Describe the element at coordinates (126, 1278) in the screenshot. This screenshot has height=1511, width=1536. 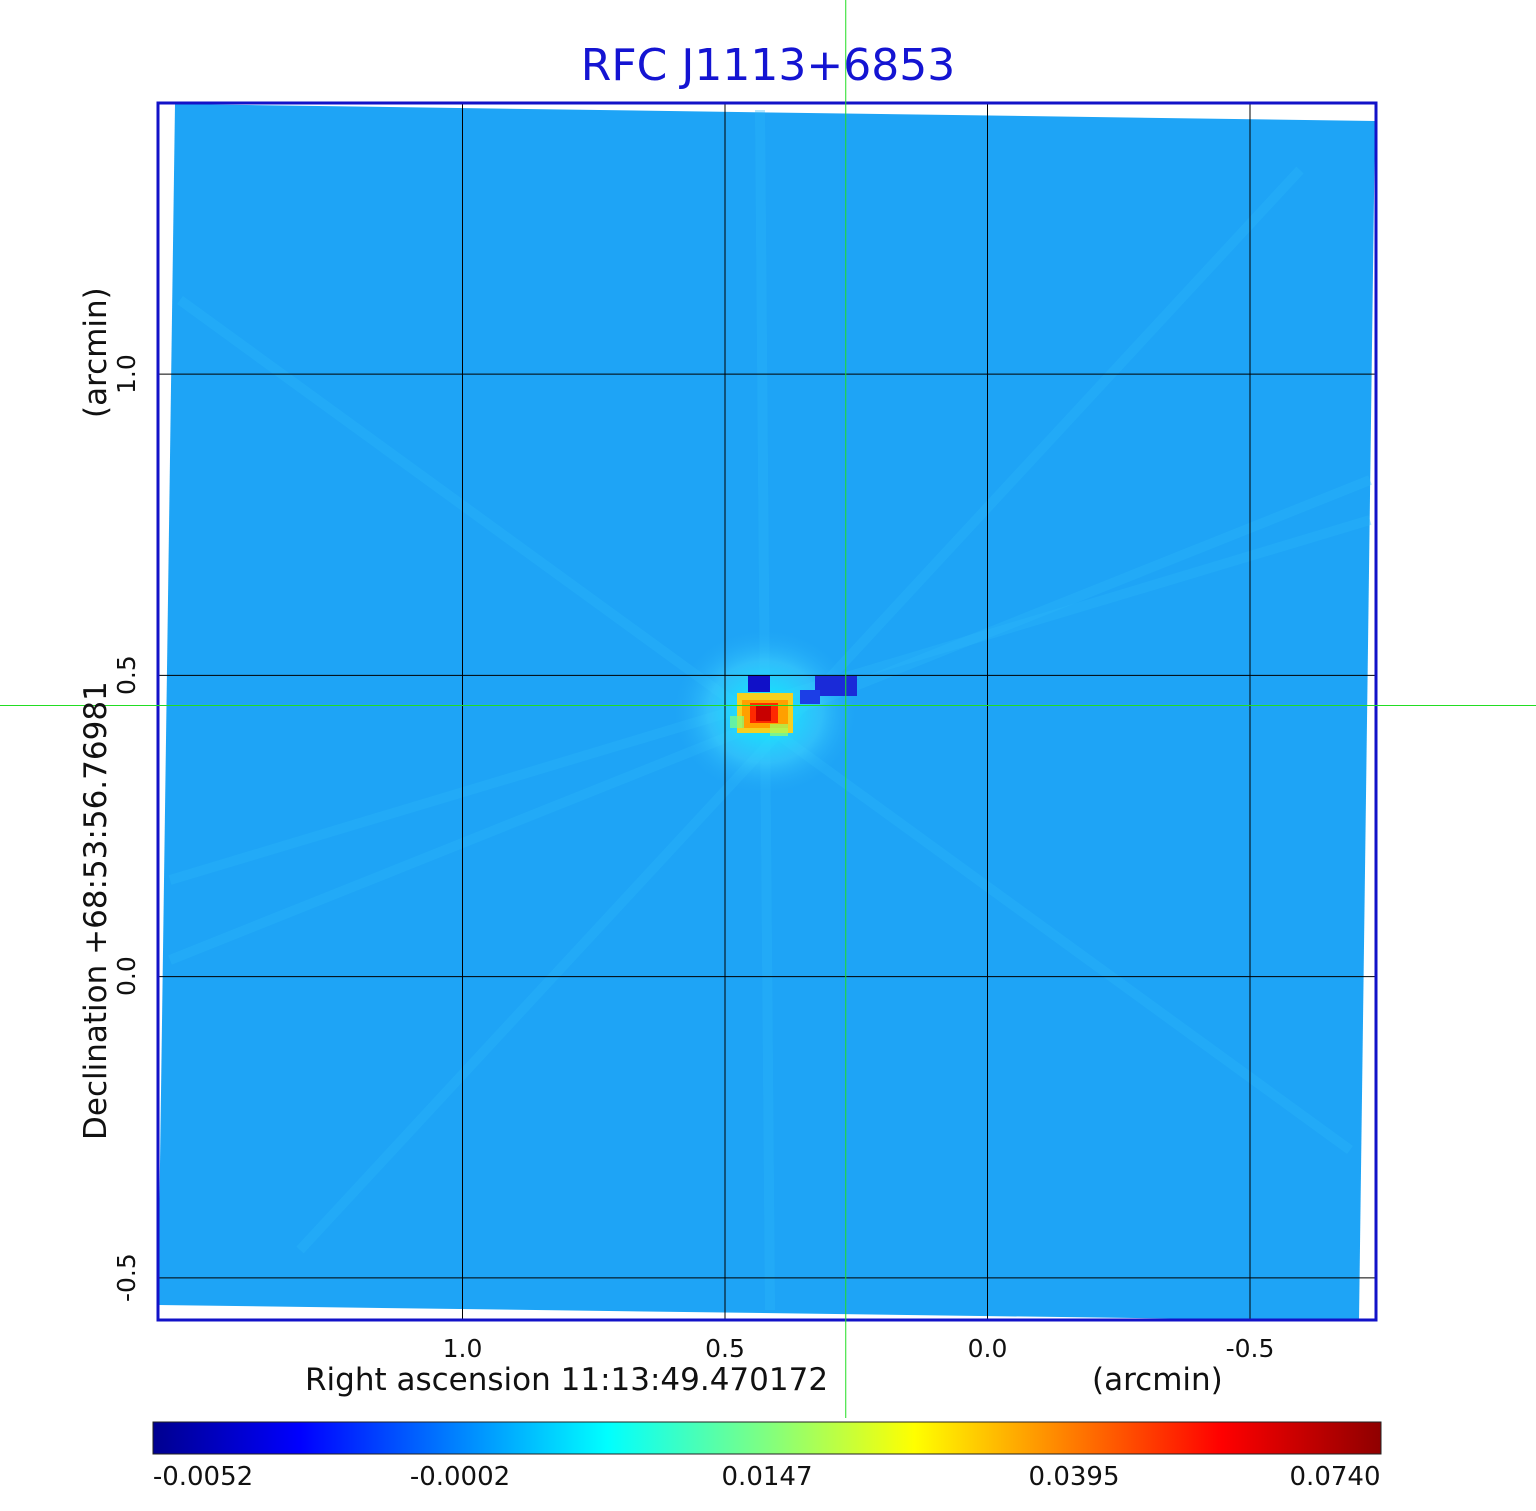
I see `y-tick-label: -0.5` at that location.